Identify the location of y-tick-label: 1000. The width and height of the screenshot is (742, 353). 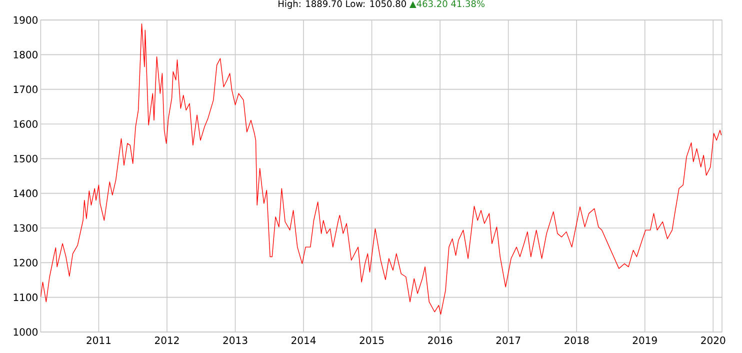
(26, 332).